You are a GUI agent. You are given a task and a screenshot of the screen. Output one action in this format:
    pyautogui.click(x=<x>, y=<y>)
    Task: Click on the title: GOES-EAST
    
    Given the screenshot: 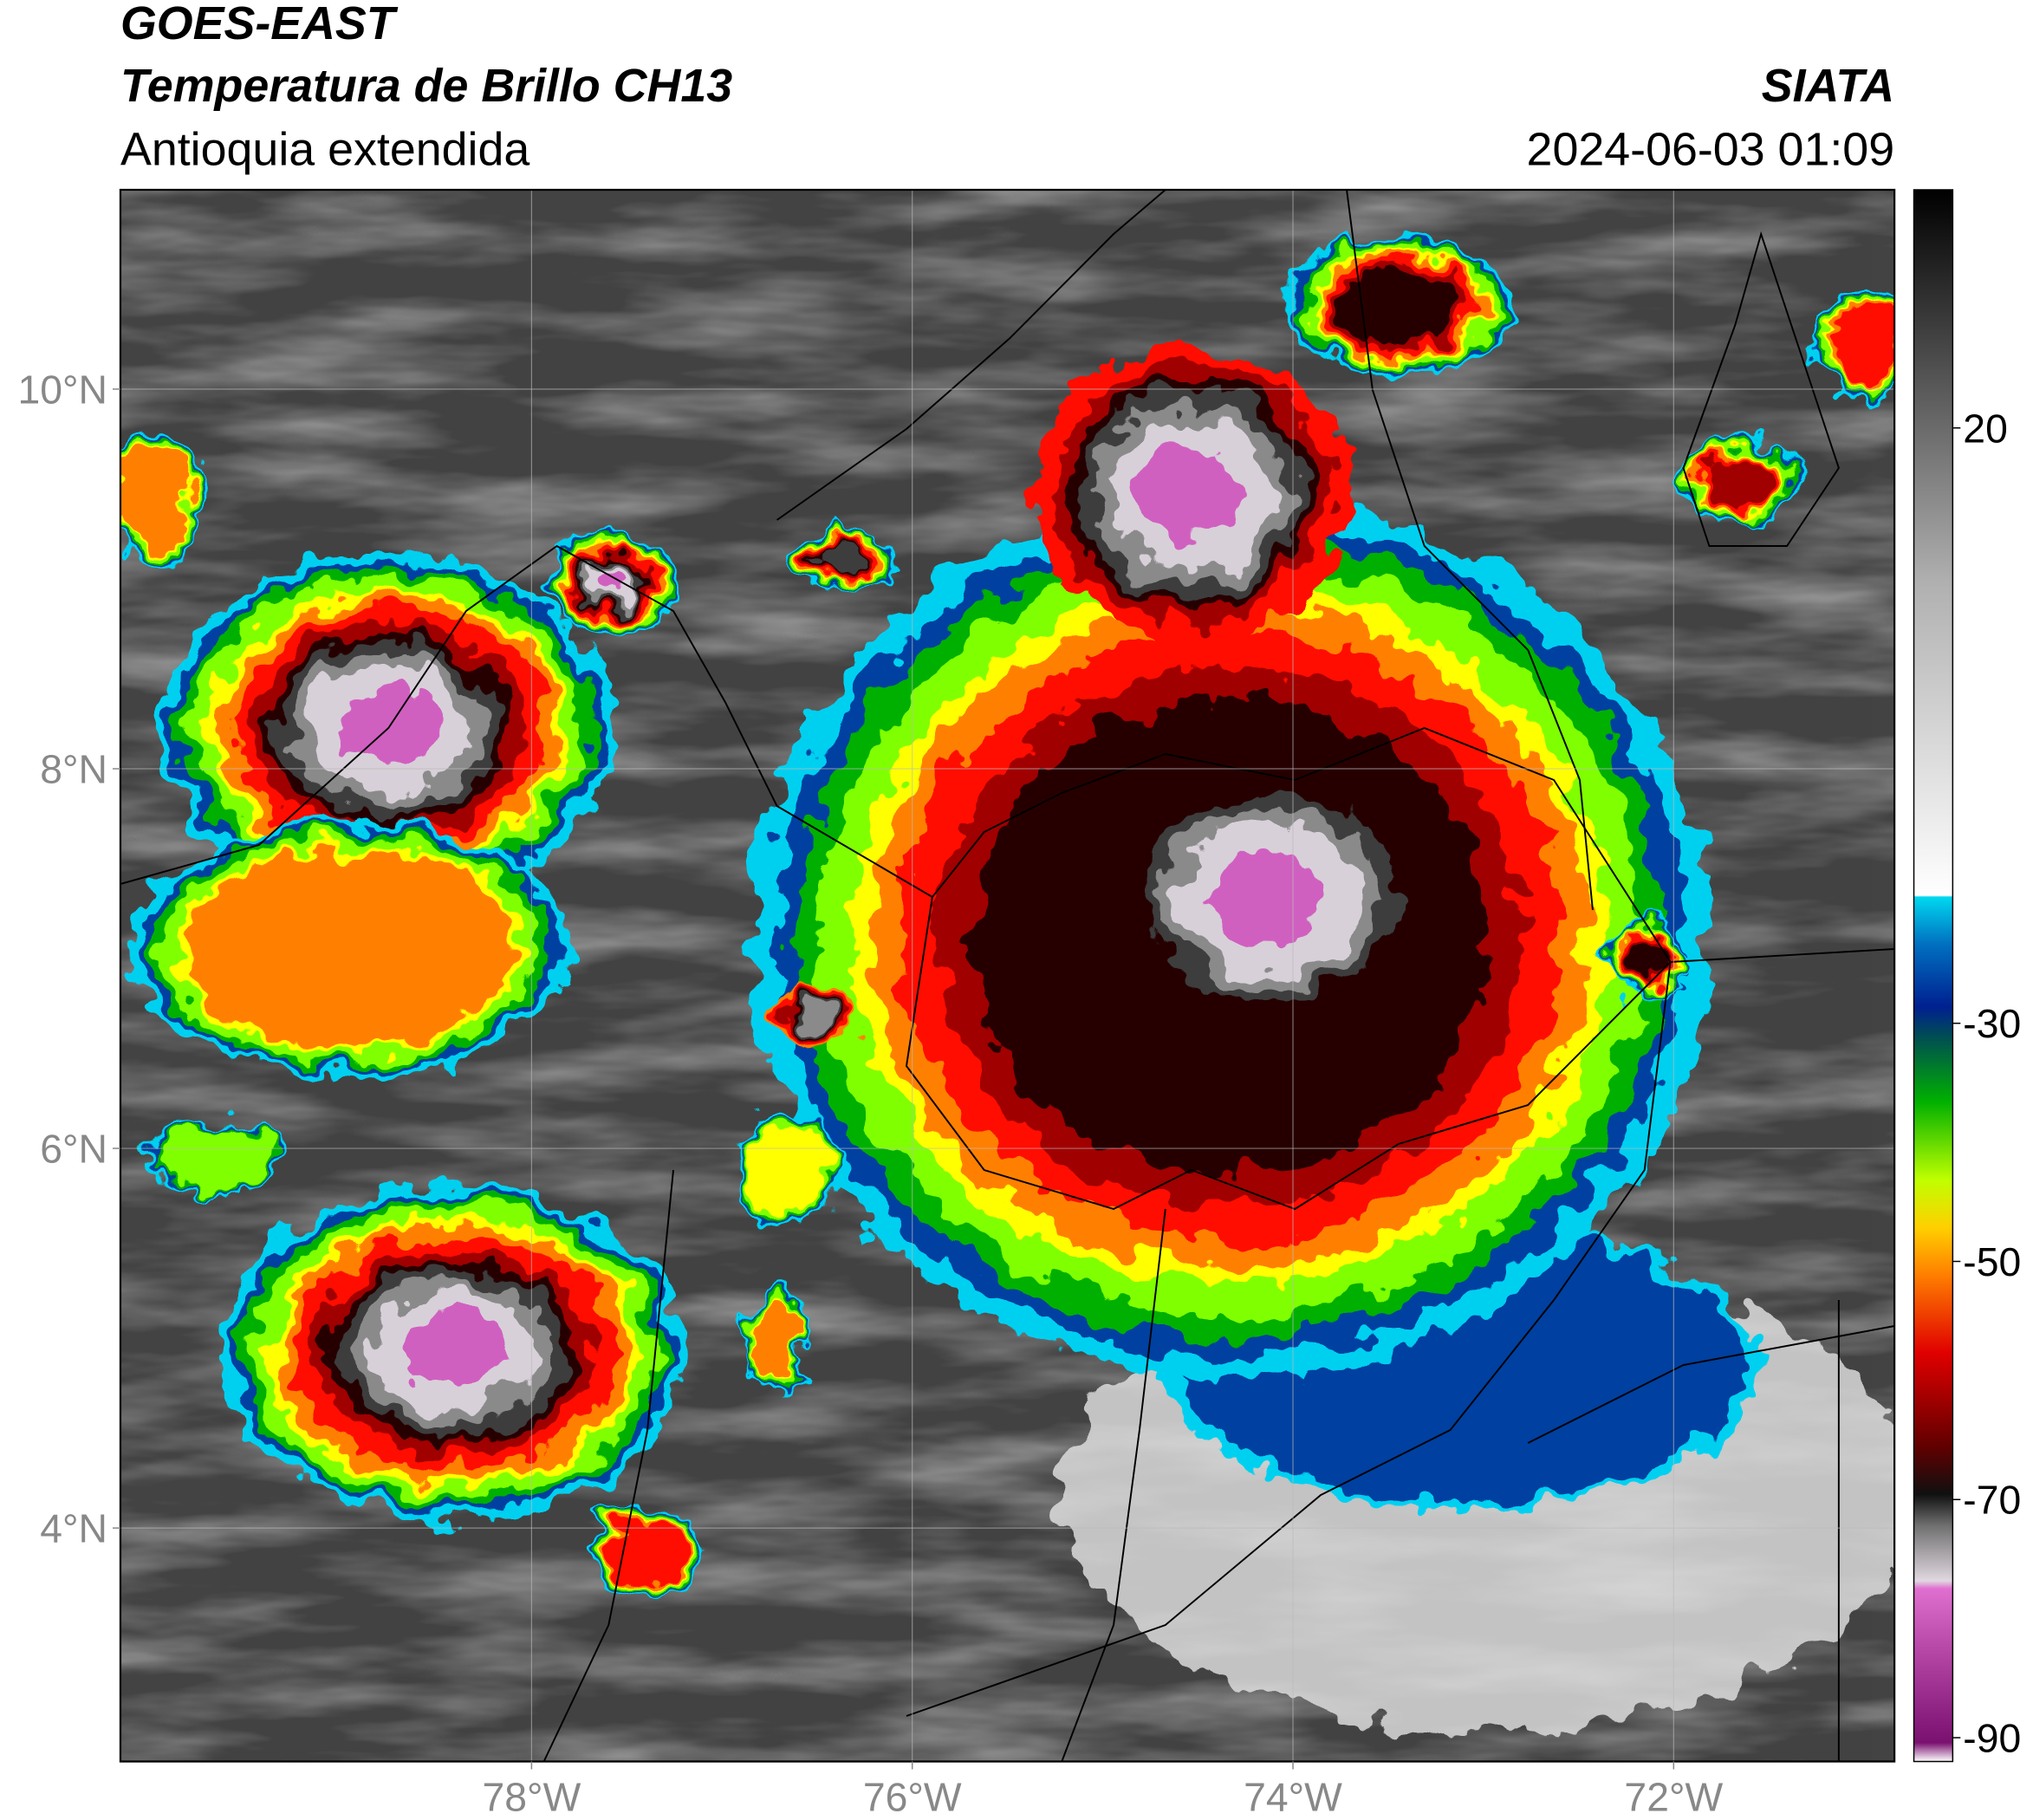 What is the action you would take?
    pyautogui.click(x=259, y=24)
    